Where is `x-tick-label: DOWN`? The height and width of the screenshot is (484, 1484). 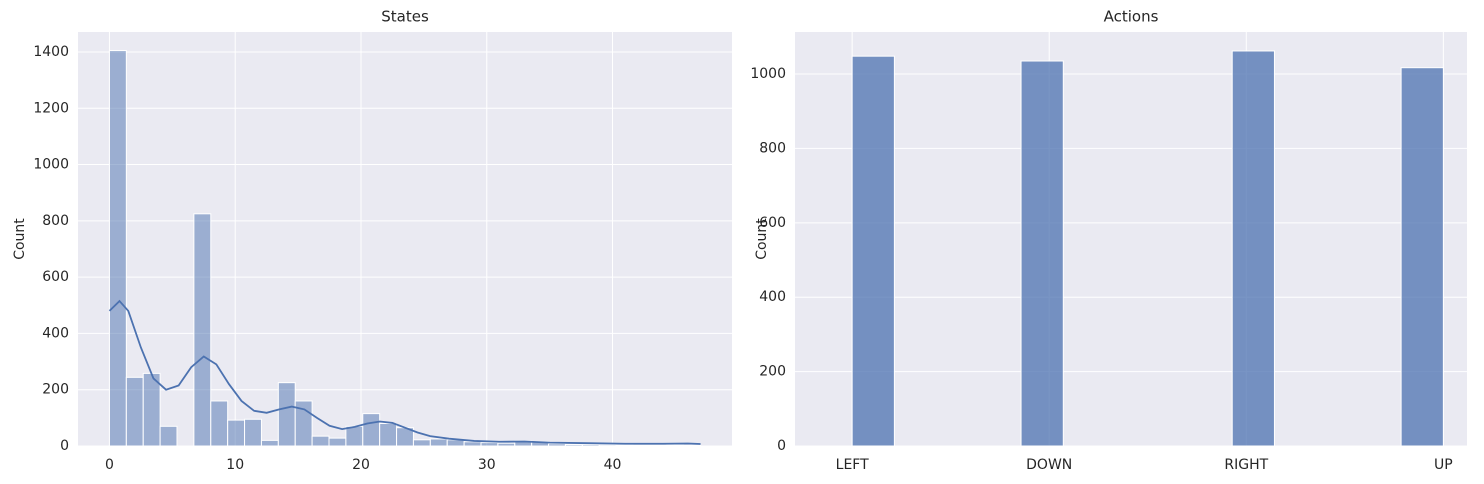
x-tick-label: DOWN is located at coordinates (1049, 465).